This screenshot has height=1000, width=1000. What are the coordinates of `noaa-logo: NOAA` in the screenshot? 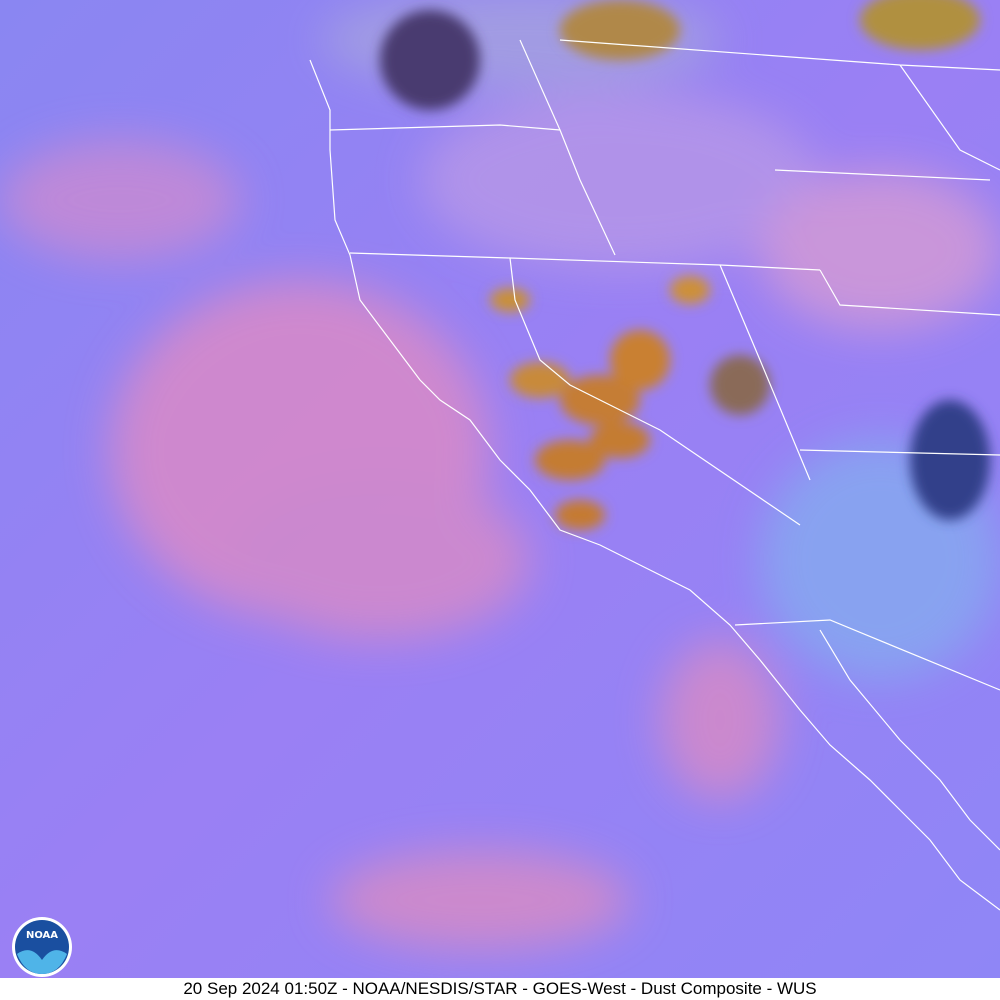 It's located at (42, 947).